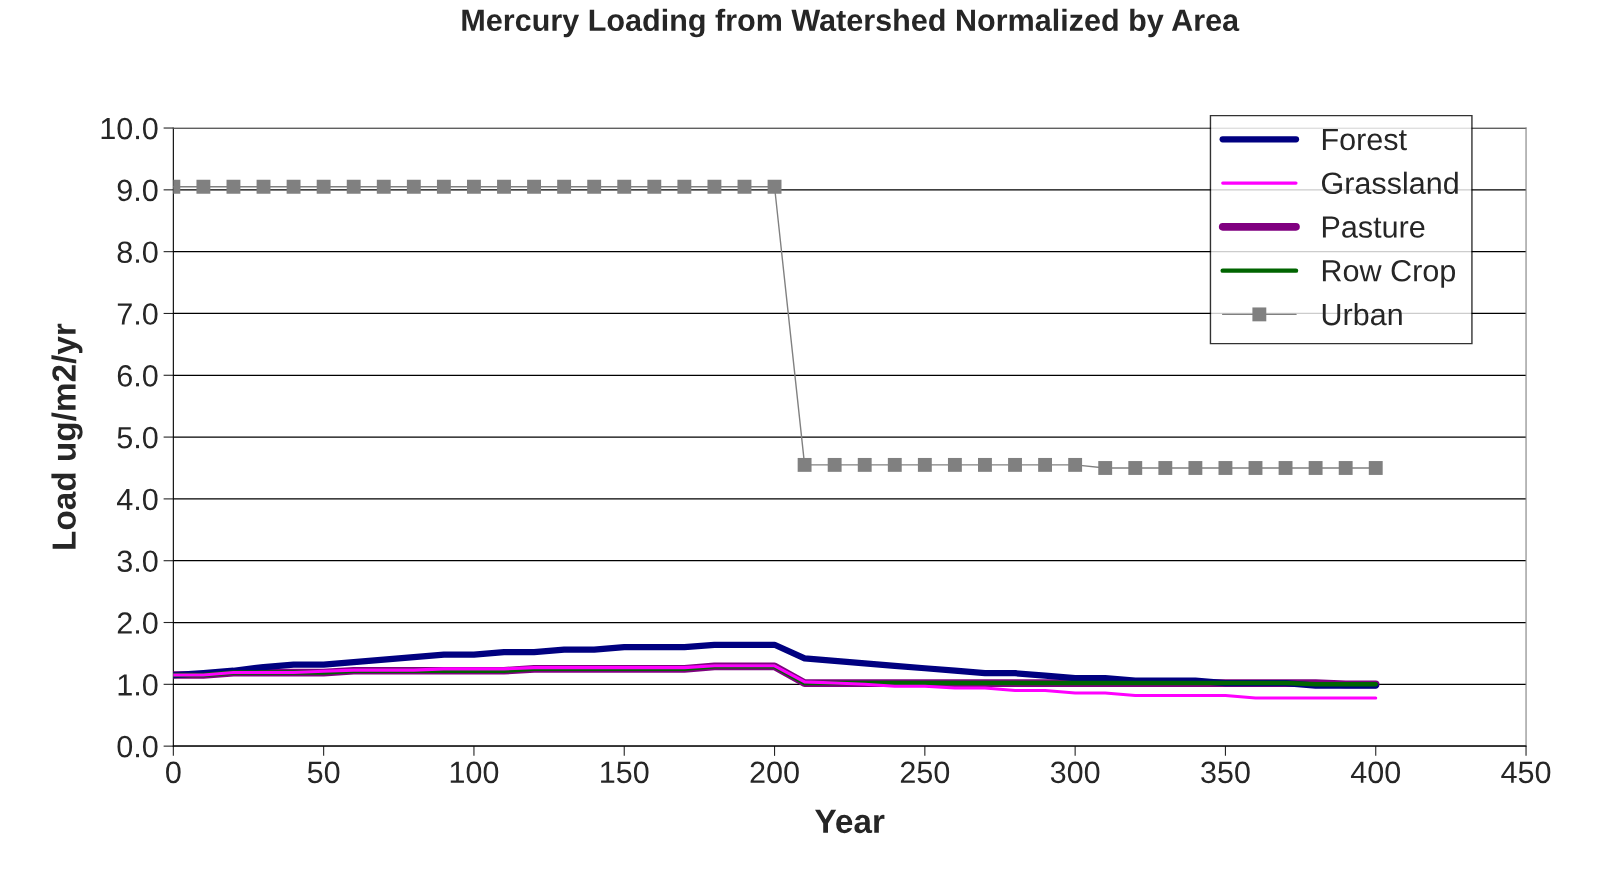  Describe the element at coordinates (67, 436) in the screenshot. I see `y-axis-title: Load ug/m2/yr` at that location.